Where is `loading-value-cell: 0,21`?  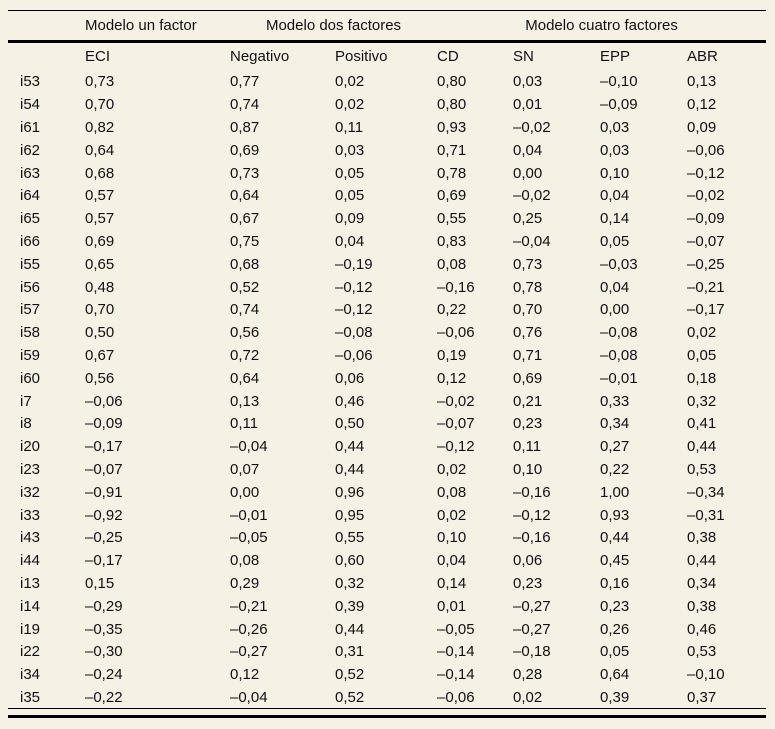
loading-value-cell: 0,21 is located at coordinates (528, 401).